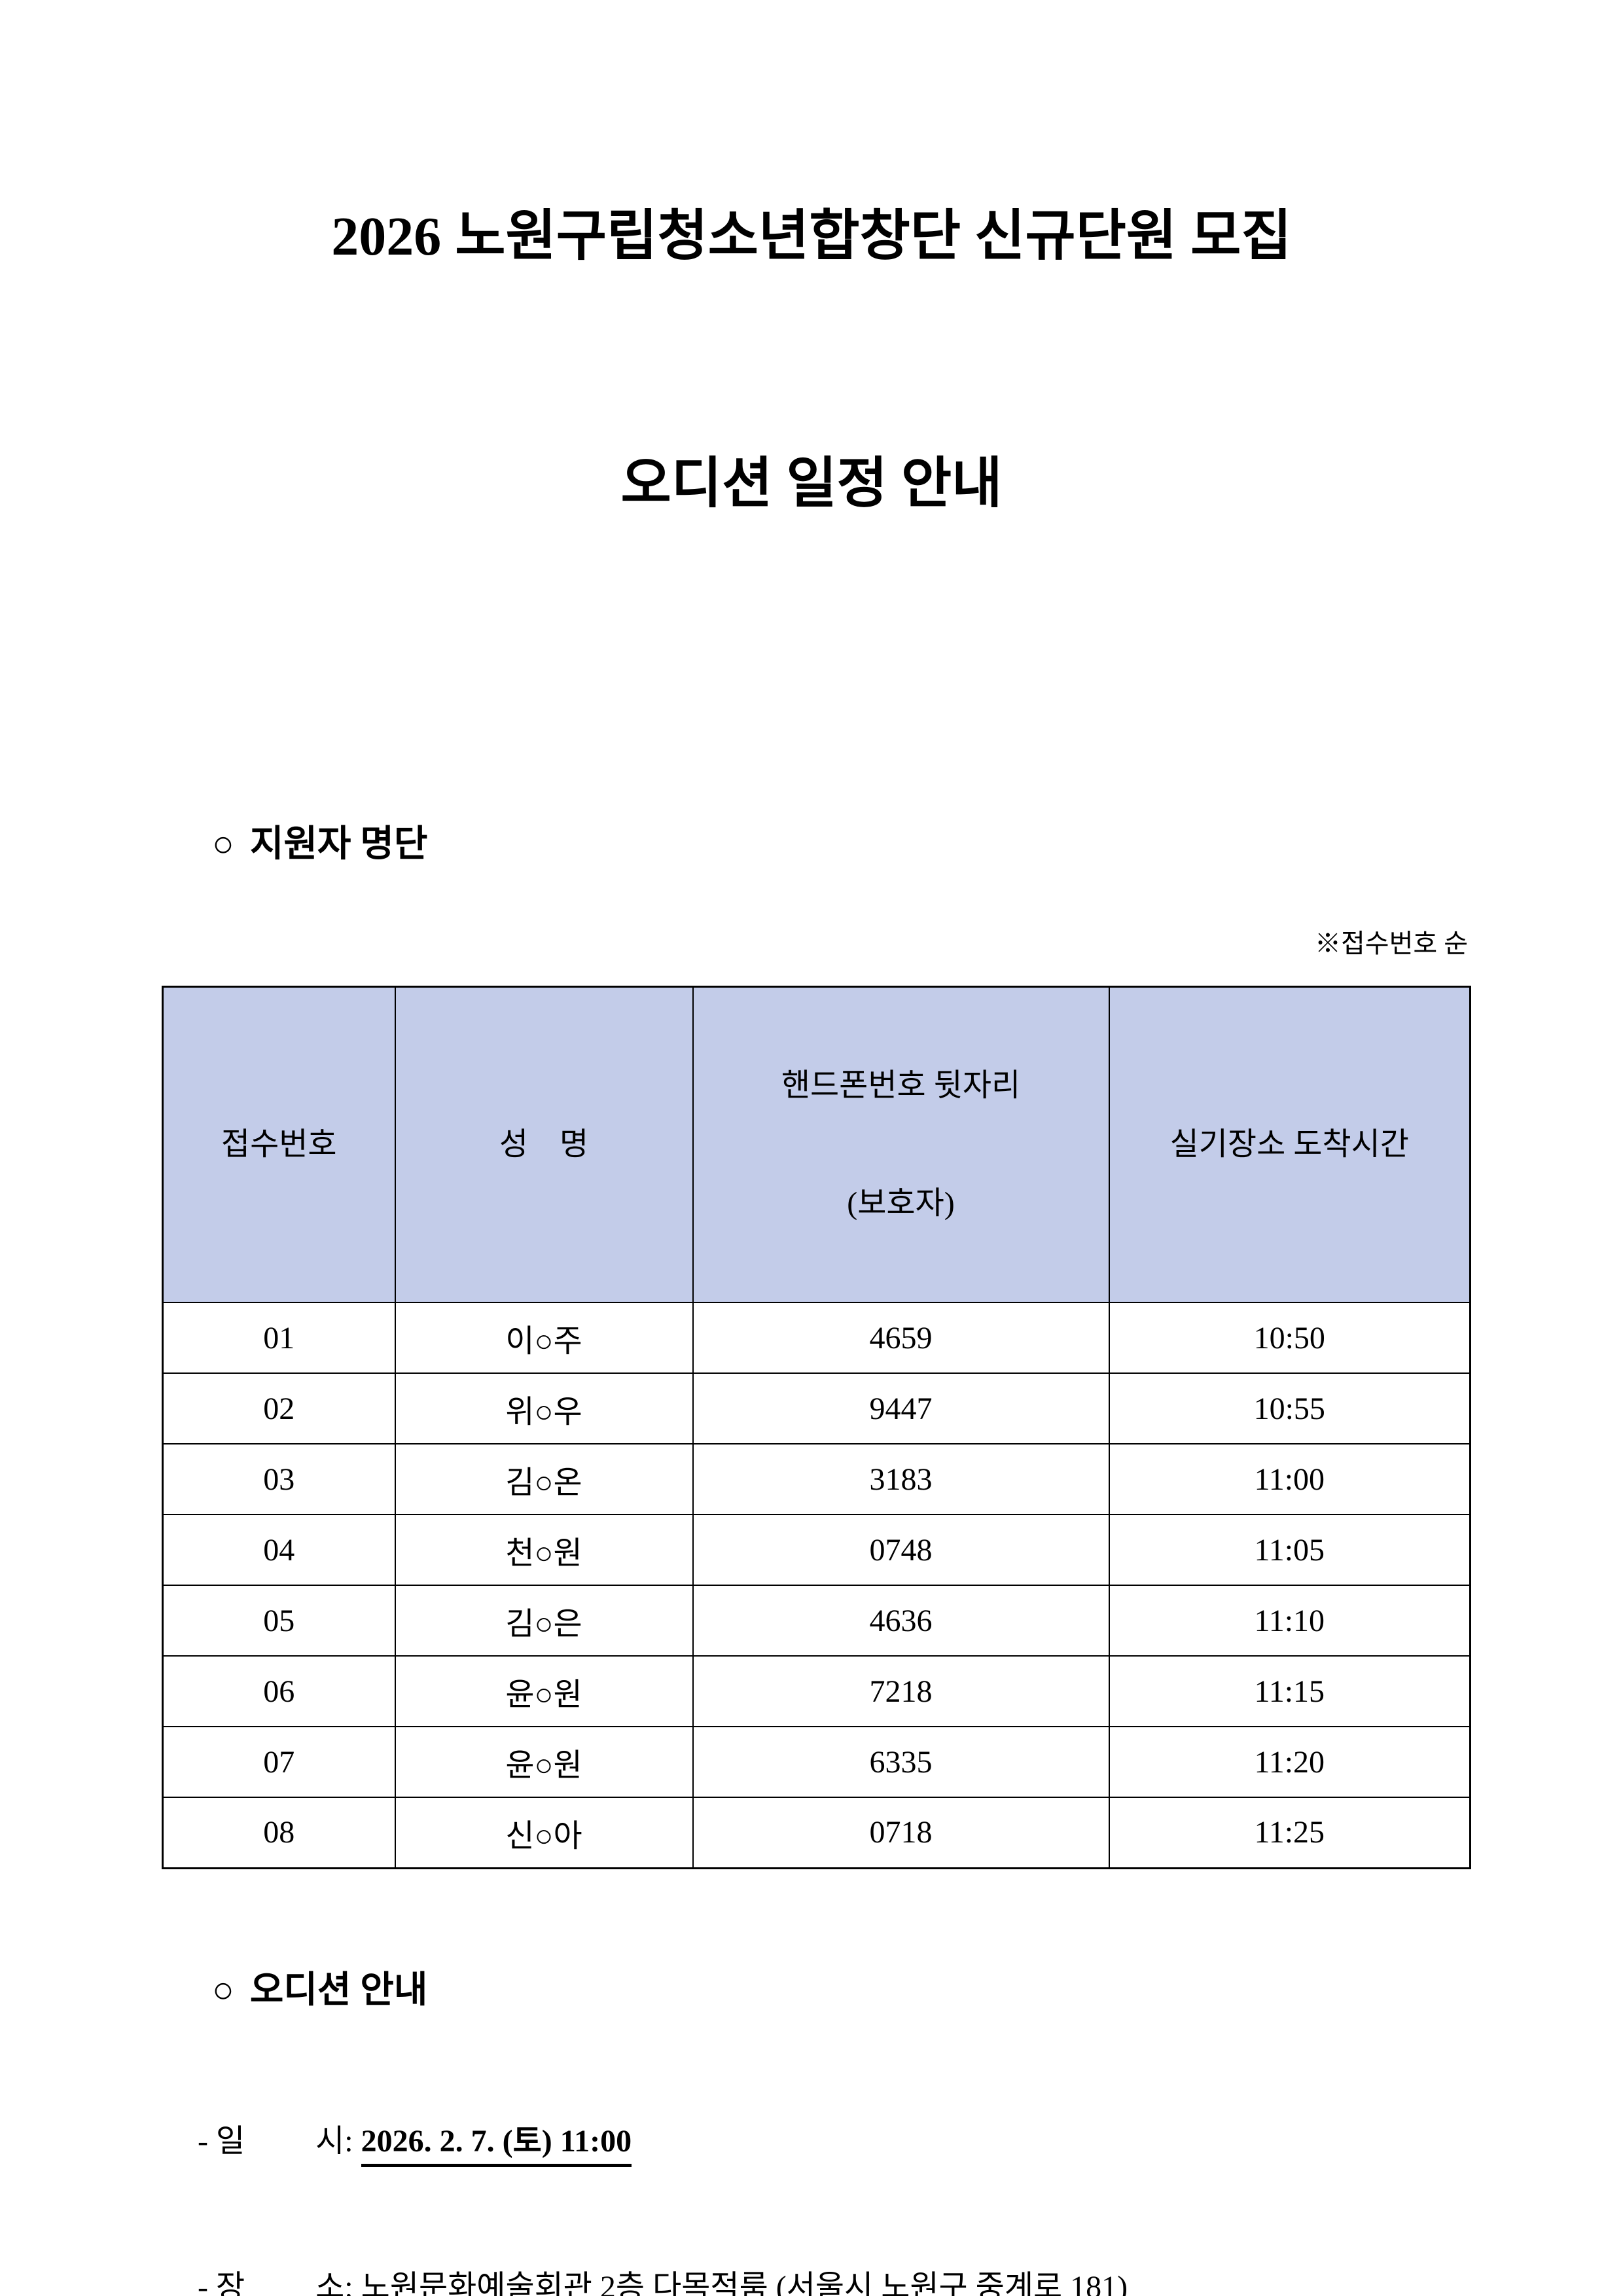 Image resolution: width=1623 pixels, height=2296 pixels. I want to click on cell-phone: 3183, so click(901, 1479).